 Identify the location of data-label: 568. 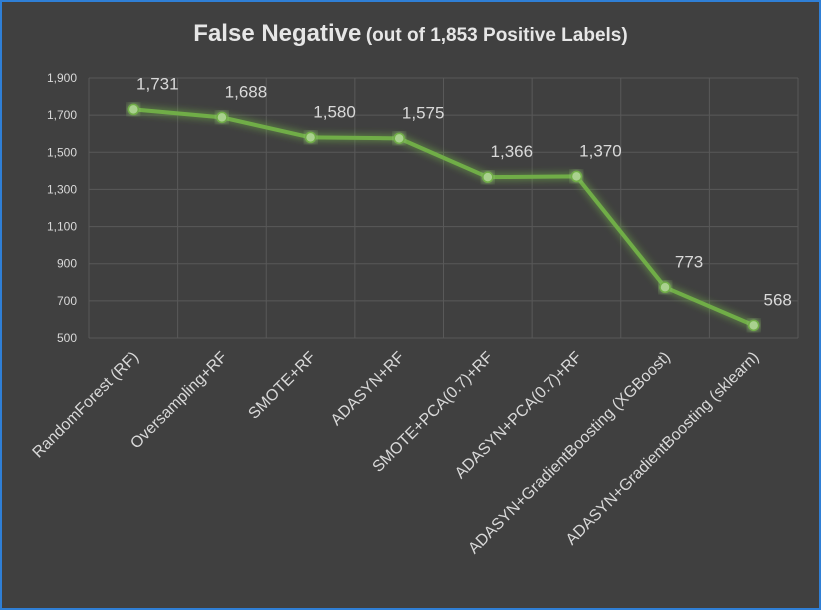
(778, 299).